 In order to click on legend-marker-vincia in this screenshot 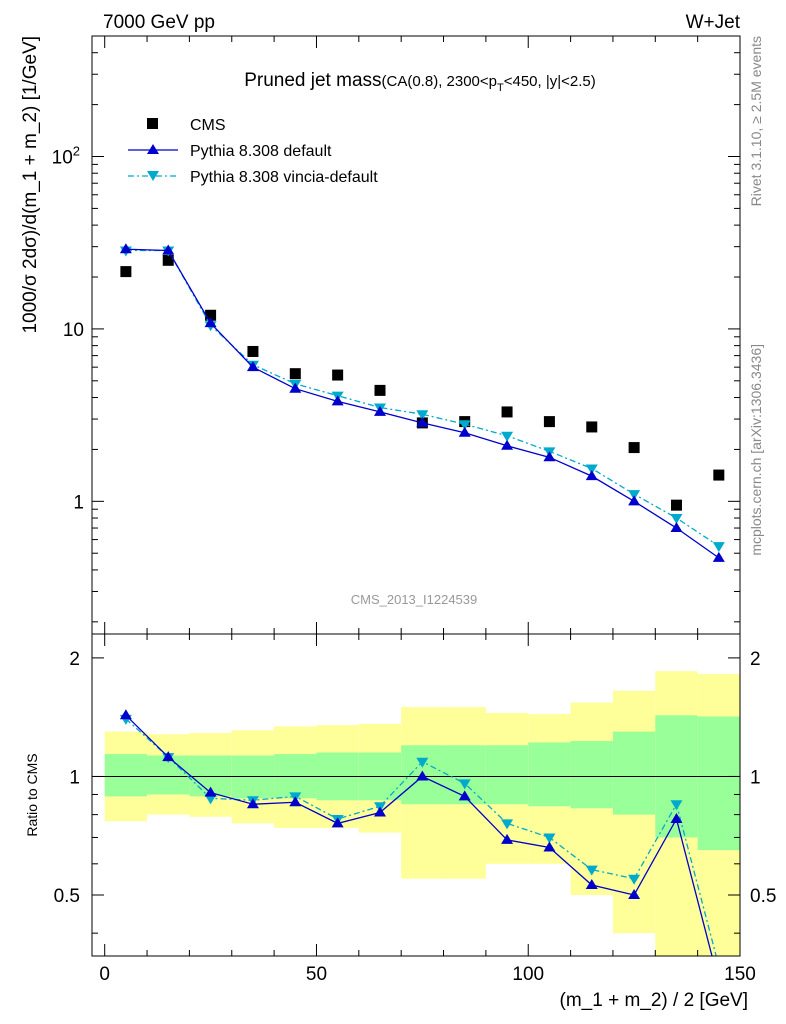, I will do `click(153, 176)`.